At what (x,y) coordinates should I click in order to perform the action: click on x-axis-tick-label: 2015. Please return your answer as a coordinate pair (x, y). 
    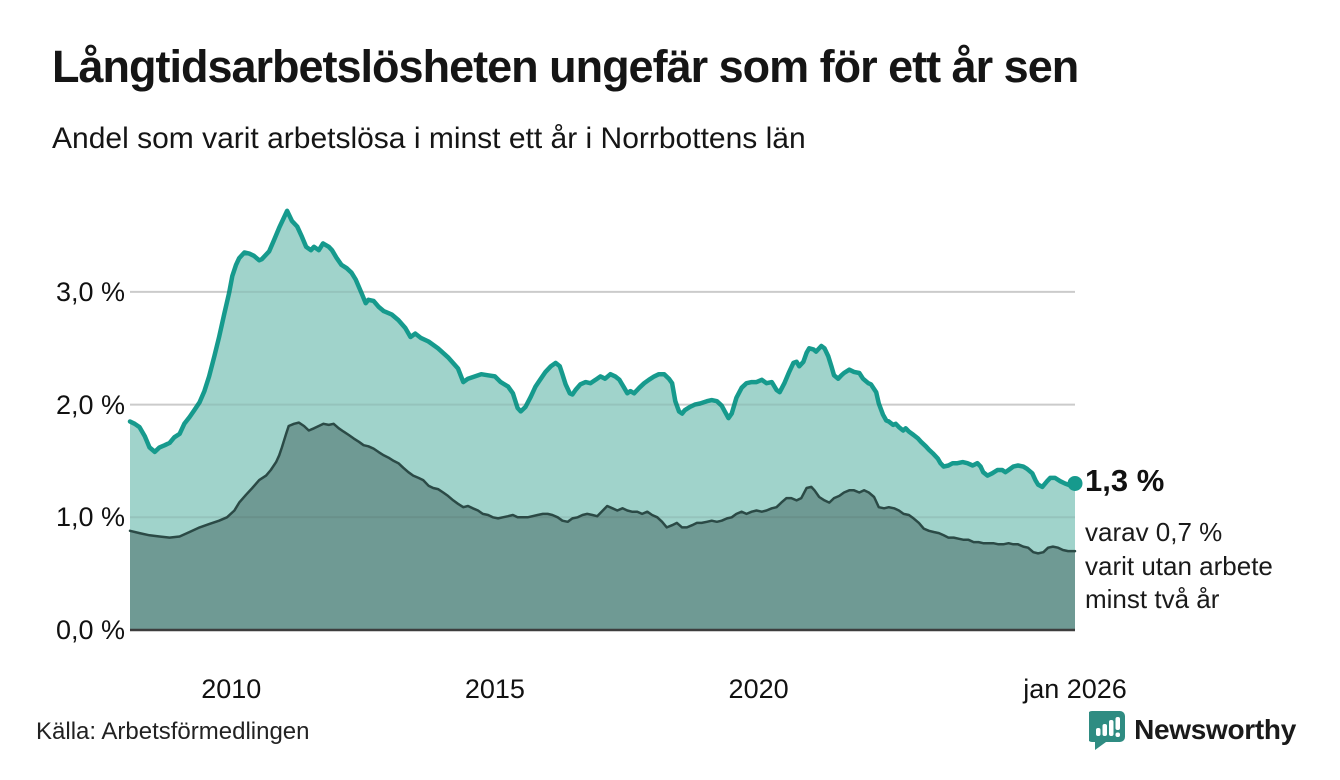
    Looking at the image, I should click on (494, 689).